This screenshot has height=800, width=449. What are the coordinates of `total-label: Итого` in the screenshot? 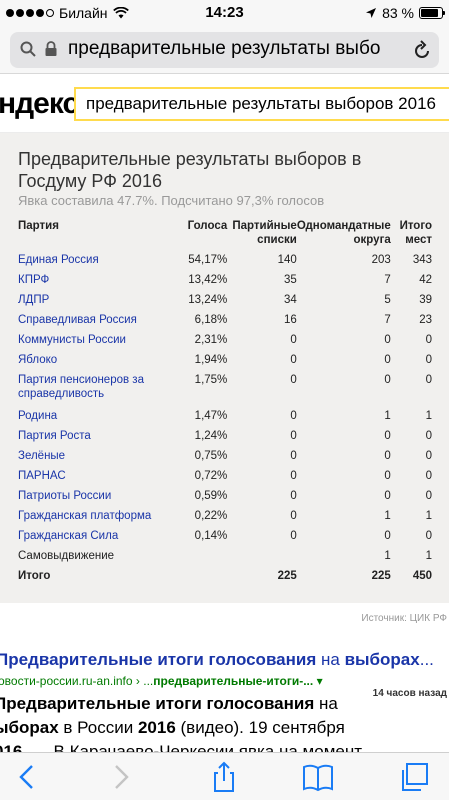 It's located at (34, 576).